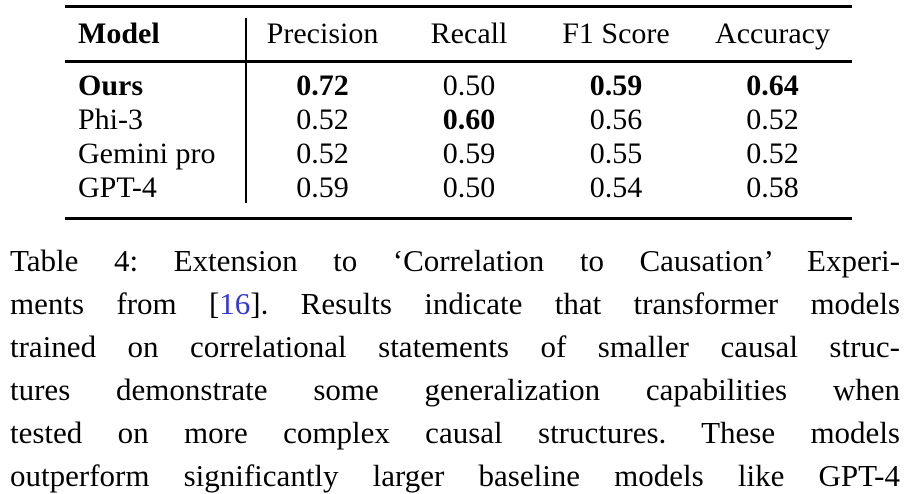  I want to click on col-header-recall: Recall, so click(469, 34).